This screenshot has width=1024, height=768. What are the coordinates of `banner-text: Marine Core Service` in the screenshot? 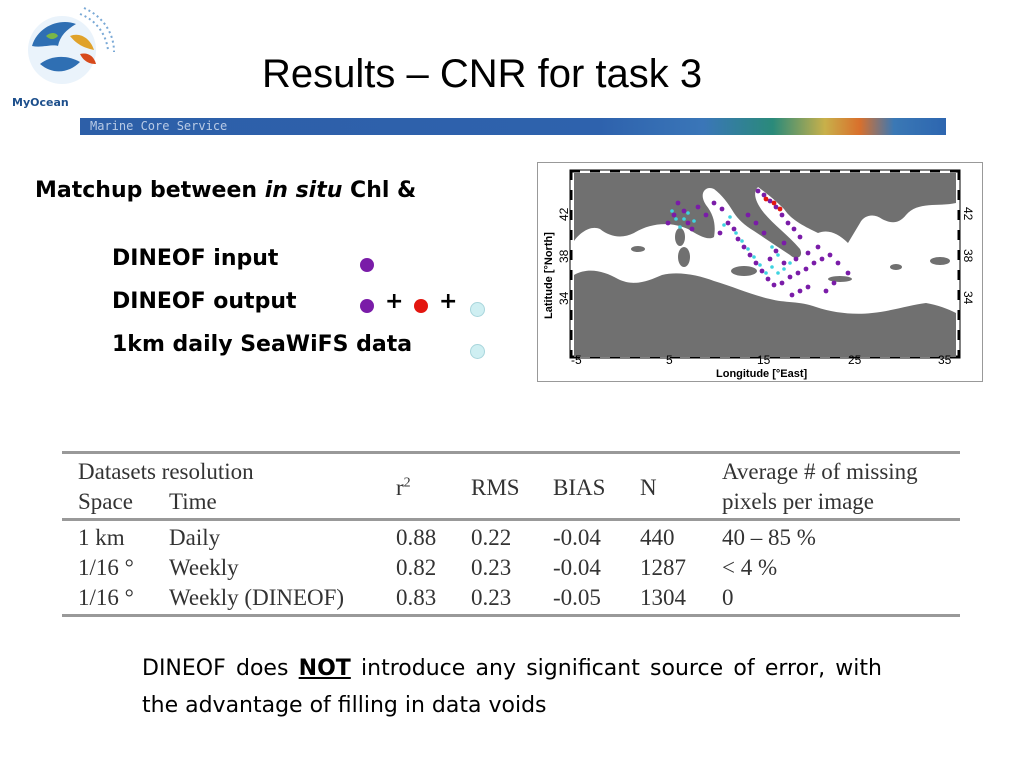 It's located at (159, 126).